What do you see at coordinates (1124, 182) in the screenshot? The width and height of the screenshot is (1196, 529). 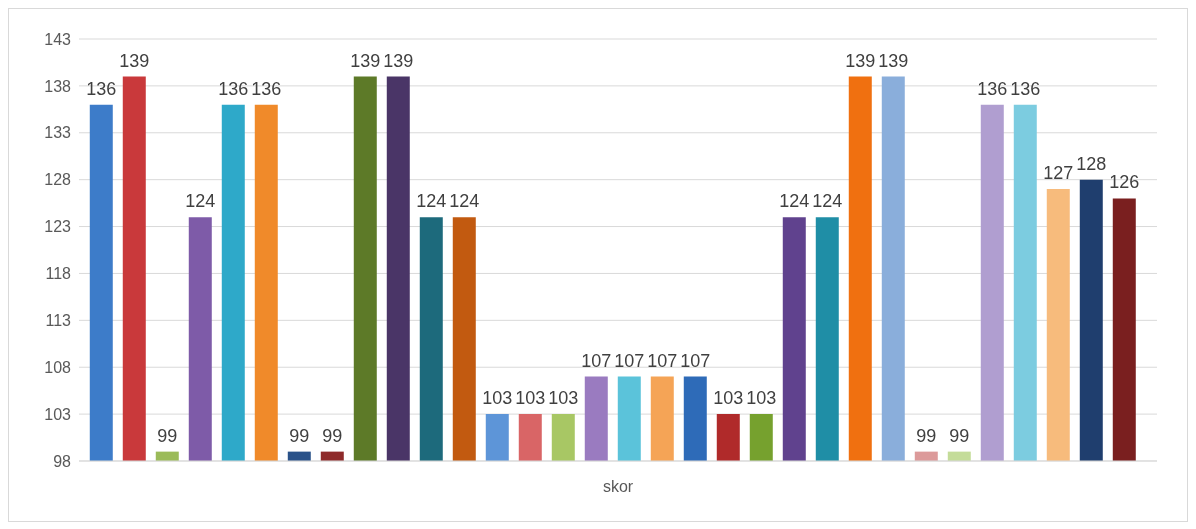 I see `data-label: 126` at bounding box center [1124, 182].